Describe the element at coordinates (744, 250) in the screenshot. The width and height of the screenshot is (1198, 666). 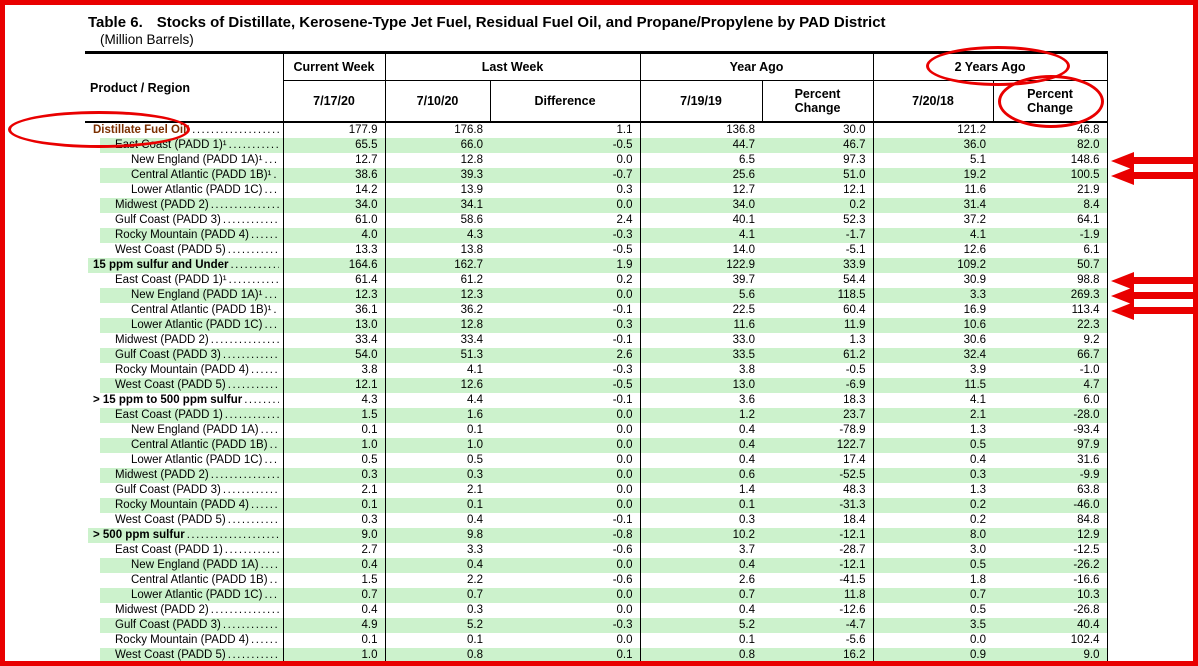
I see `cell-value: 14.0` at that location.